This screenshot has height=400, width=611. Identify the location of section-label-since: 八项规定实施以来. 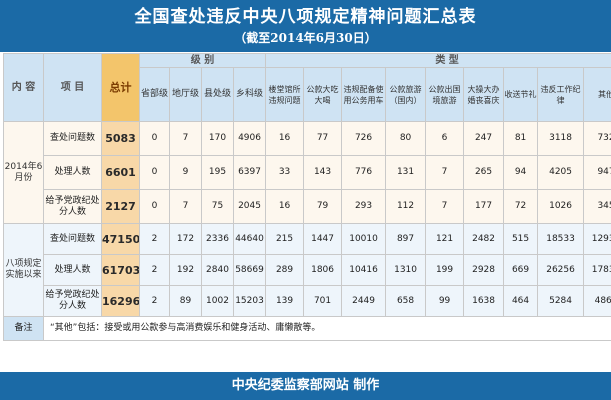
(23, 270).